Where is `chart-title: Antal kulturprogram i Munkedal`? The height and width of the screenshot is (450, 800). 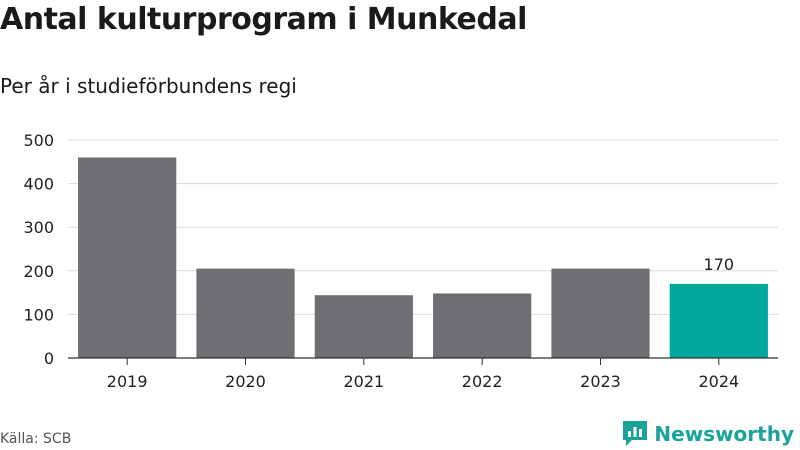 chart-title: Antal kulturprogram i Munkedal is located at coordinates (263, 19).